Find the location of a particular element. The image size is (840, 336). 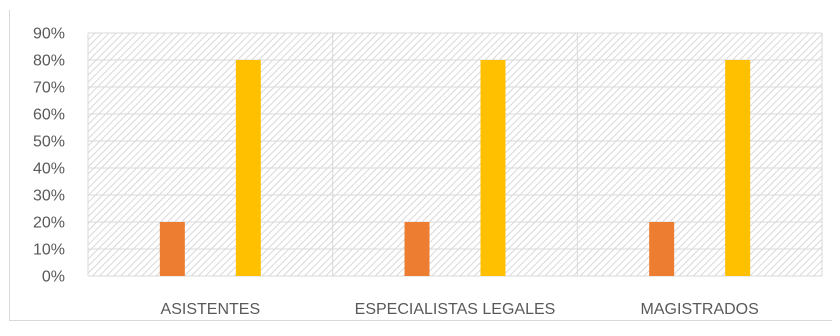

y-tick-label: 70% is located at coordinates (49, 88).